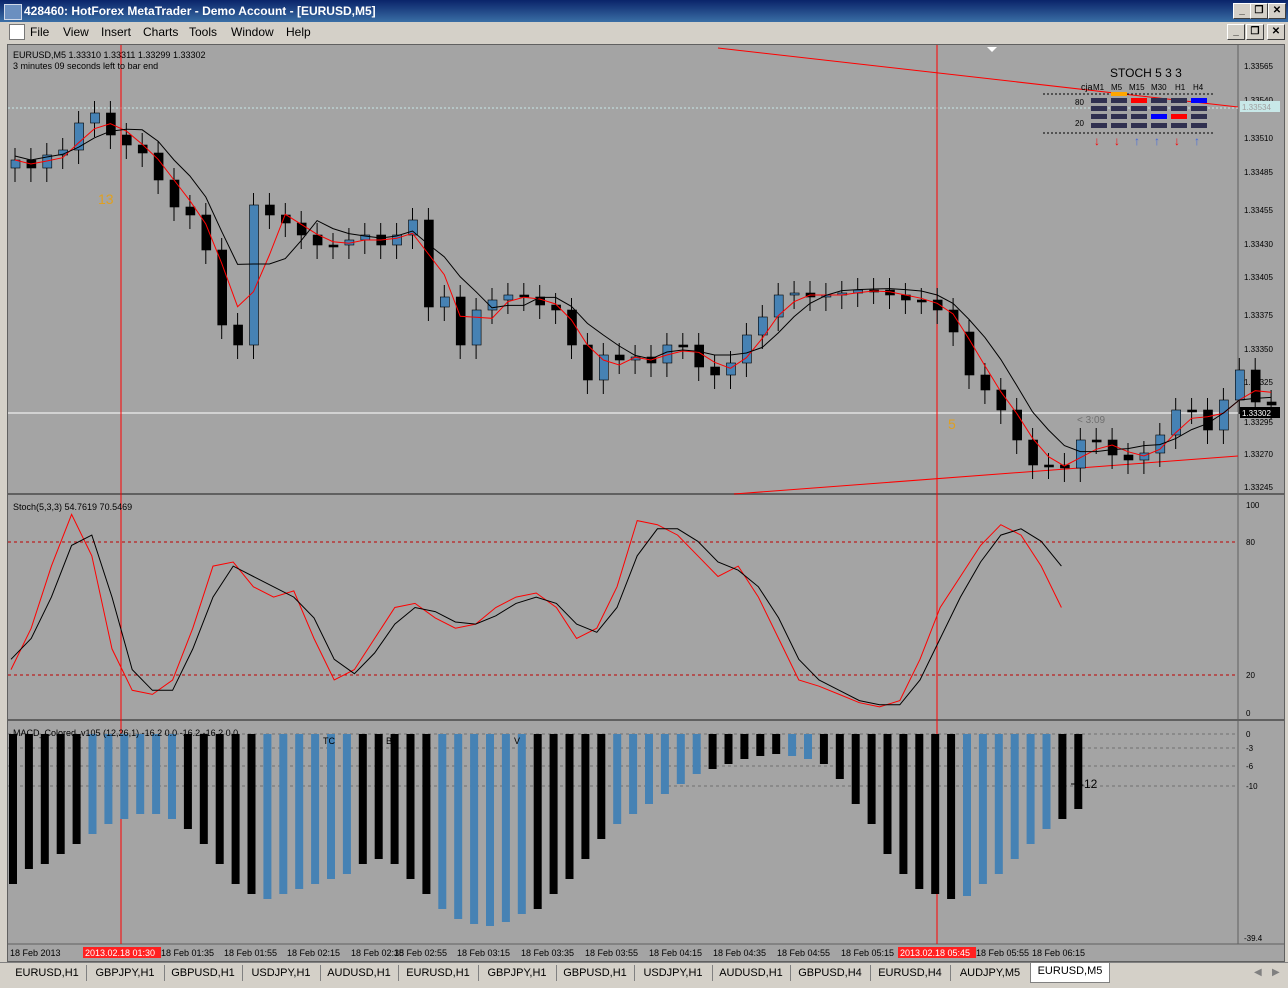 Image resolution: width=1288 pixels, height=988 pixels. I want to click on trendline-upper, so click(978, 77).